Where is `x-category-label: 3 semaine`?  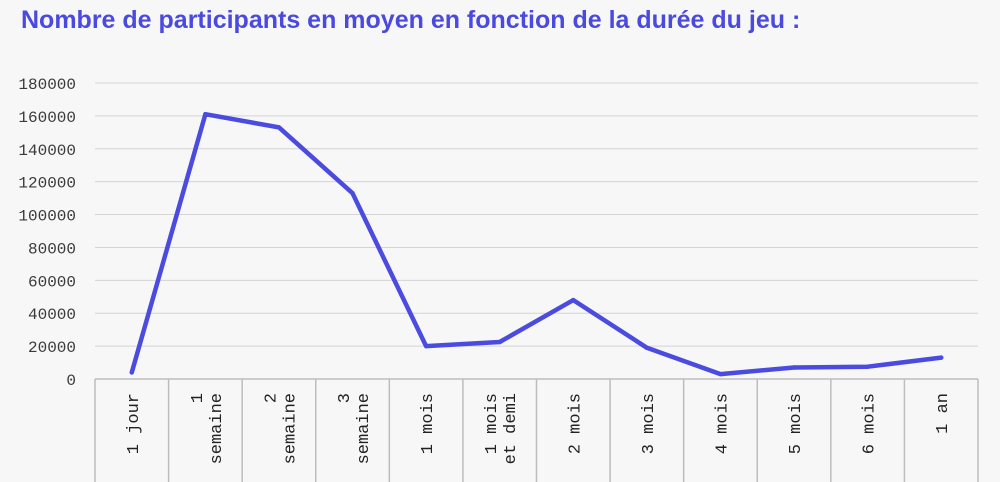 x-category-label: 3 semaine is located at coordinates (355, 428).